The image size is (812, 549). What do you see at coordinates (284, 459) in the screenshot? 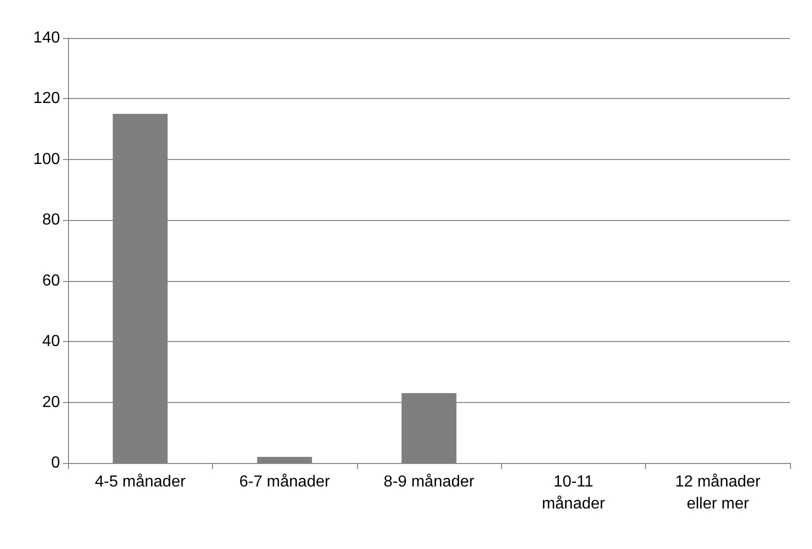
I see `bar` at bounding box center [284, 459].